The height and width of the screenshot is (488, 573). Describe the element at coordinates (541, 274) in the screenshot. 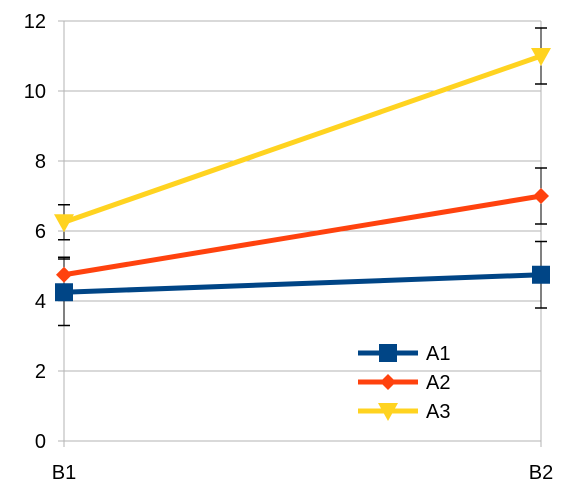

I see `data-point-A1-B2` at that location.